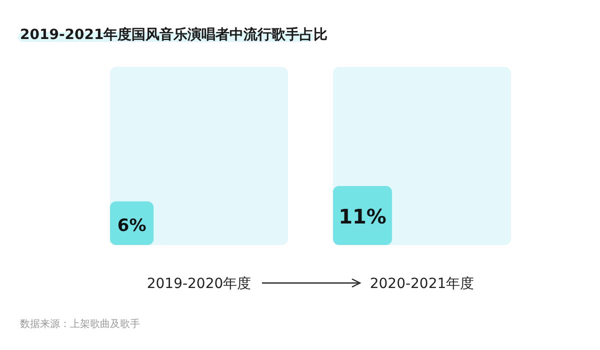  Describe the element at coordinates (80, 324) in the screenshot. I see `source-note: 数据来源：上架歌曲及歌手` at that location.